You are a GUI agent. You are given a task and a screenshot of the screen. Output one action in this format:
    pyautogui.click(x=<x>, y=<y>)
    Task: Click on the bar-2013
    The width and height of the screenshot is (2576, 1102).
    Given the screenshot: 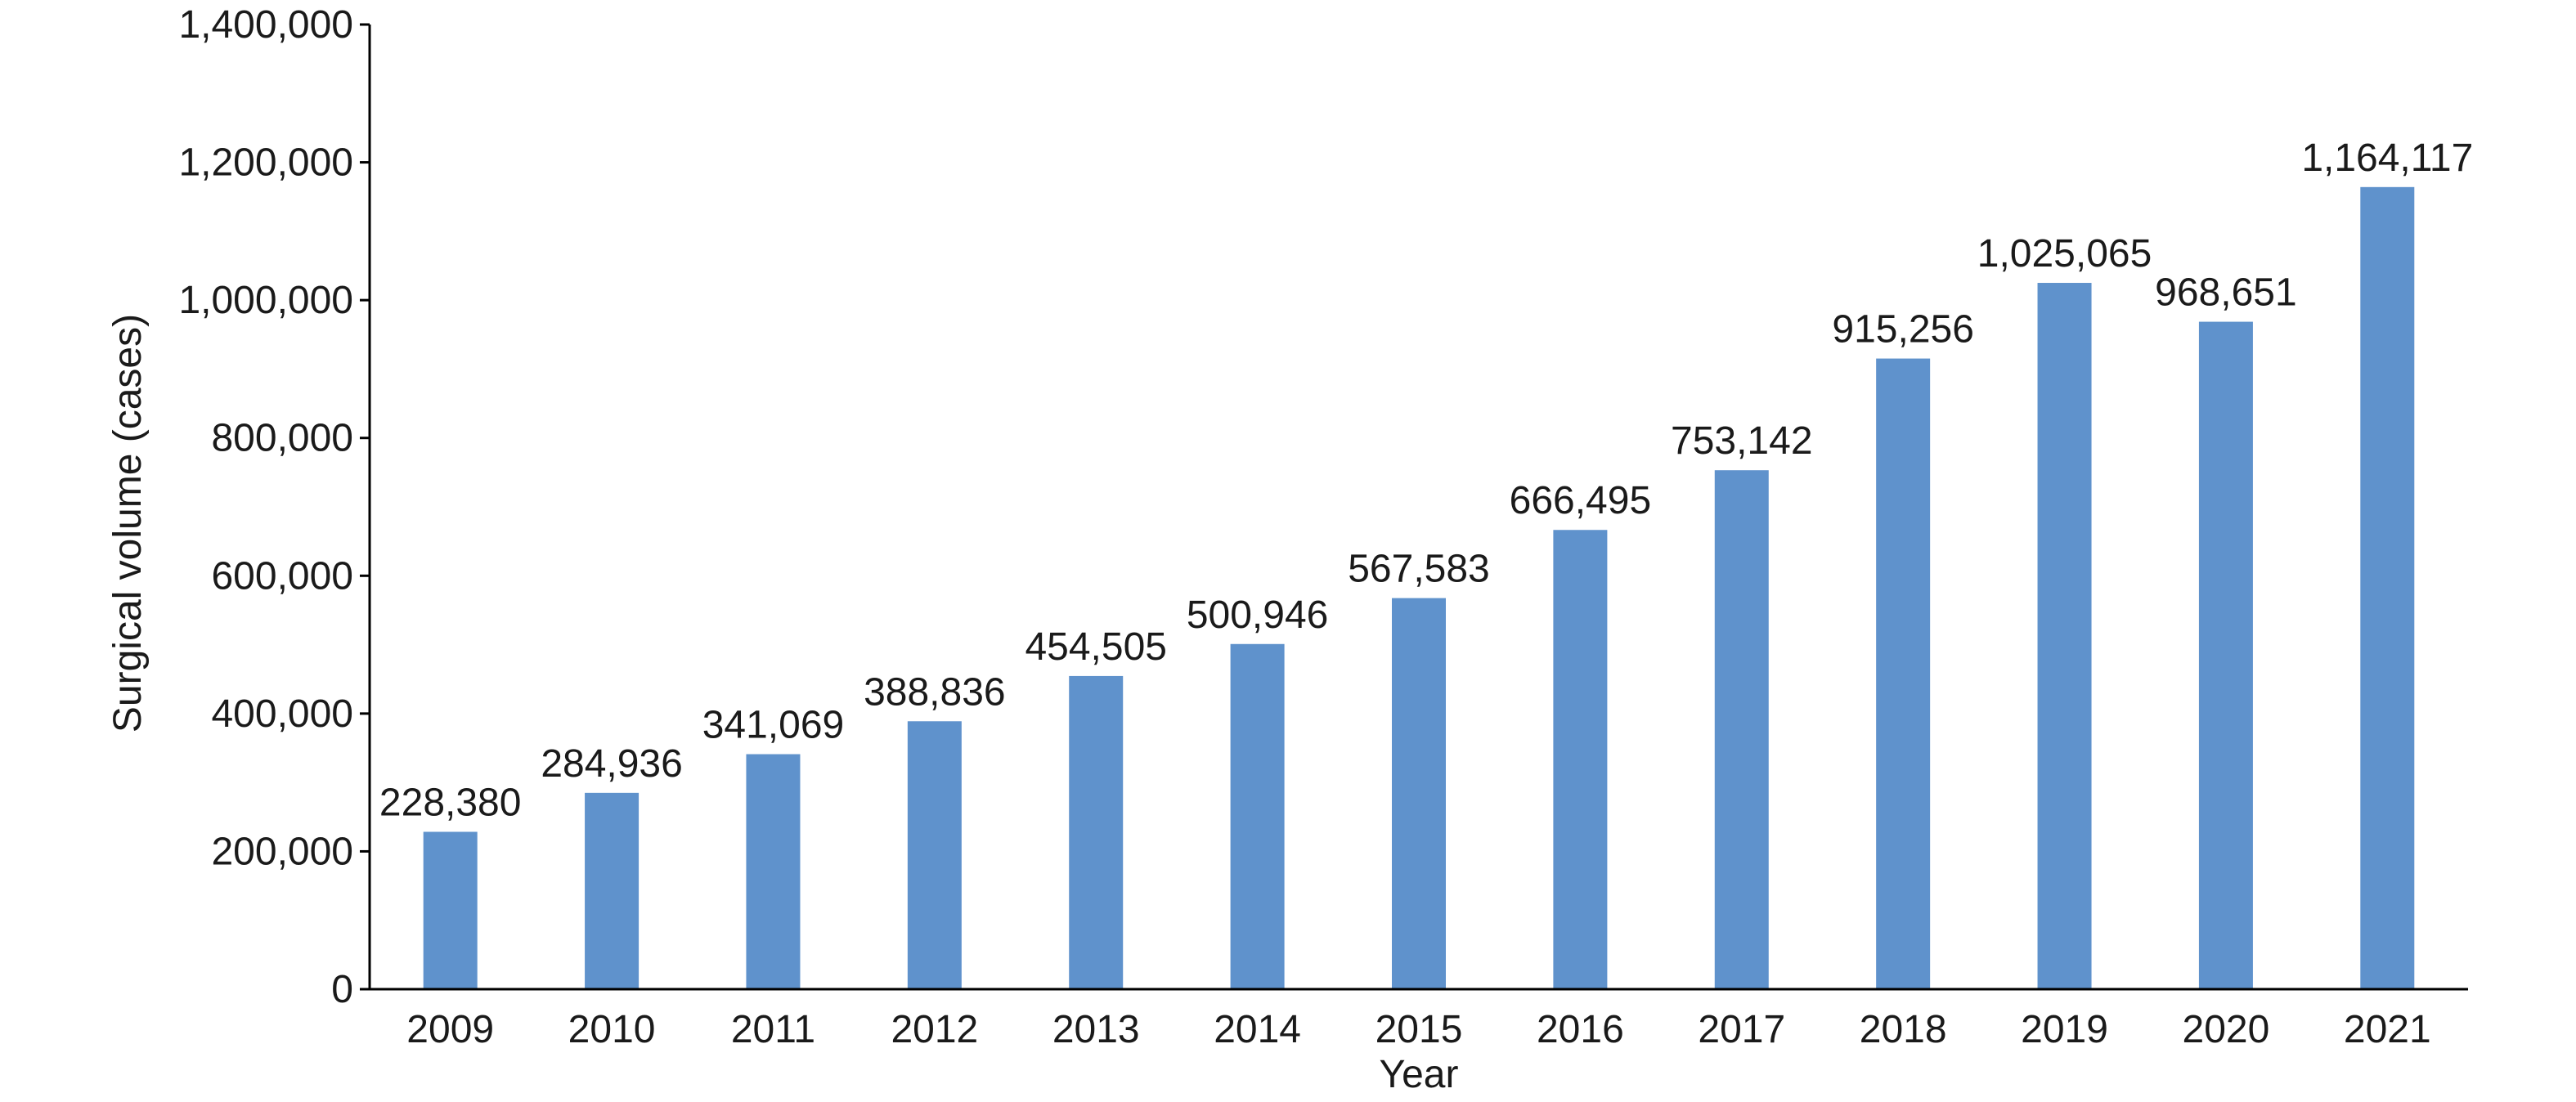 What is the action you would take?
    pyautogui.click(x=1096, y=832)
    